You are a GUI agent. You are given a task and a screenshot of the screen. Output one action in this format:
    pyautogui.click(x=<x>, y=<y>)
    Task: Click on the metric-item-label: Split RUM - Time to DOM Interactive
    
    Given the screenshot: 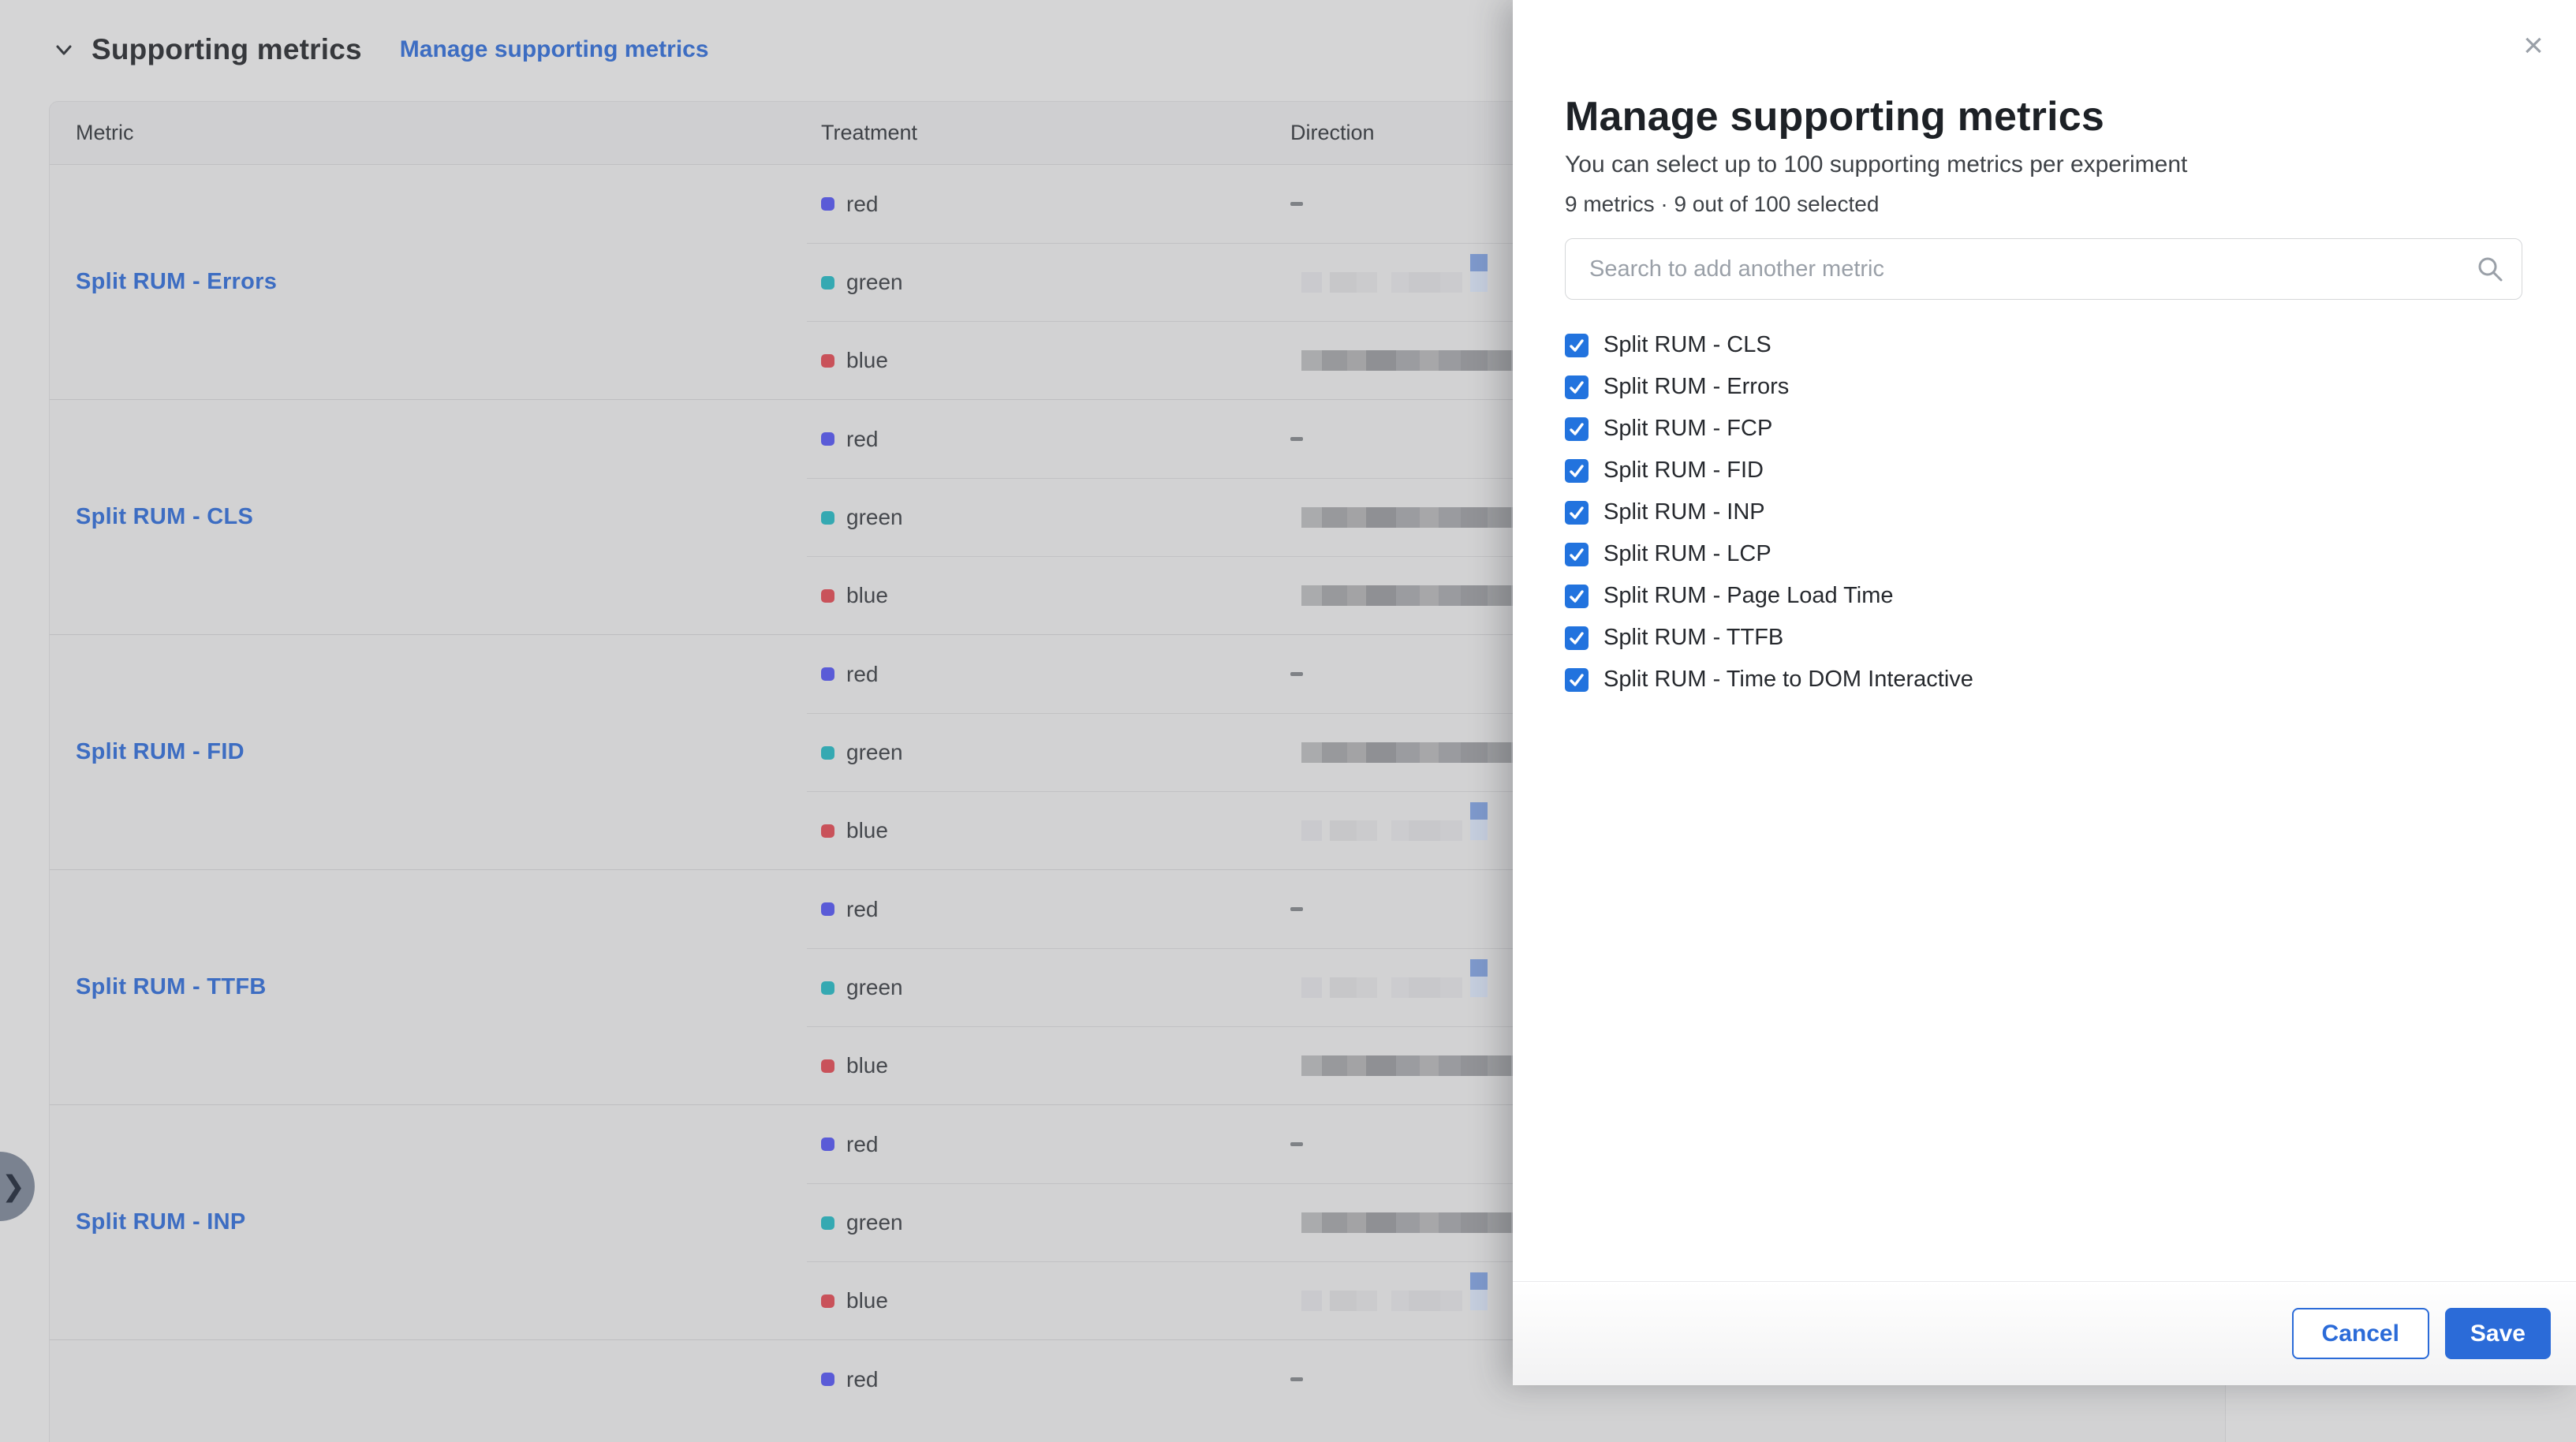 What is the action you would take?
    pyautogui.click(x=1788, y=680)
    